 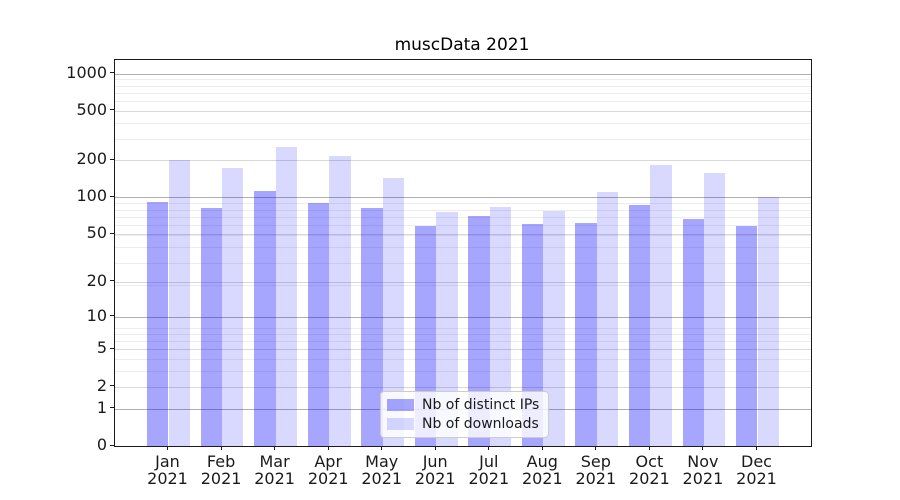 What do you see at coordinates (233, 306) in the screenshot?
I see `bar-downloads-feb` at bounding box center [233, 306].